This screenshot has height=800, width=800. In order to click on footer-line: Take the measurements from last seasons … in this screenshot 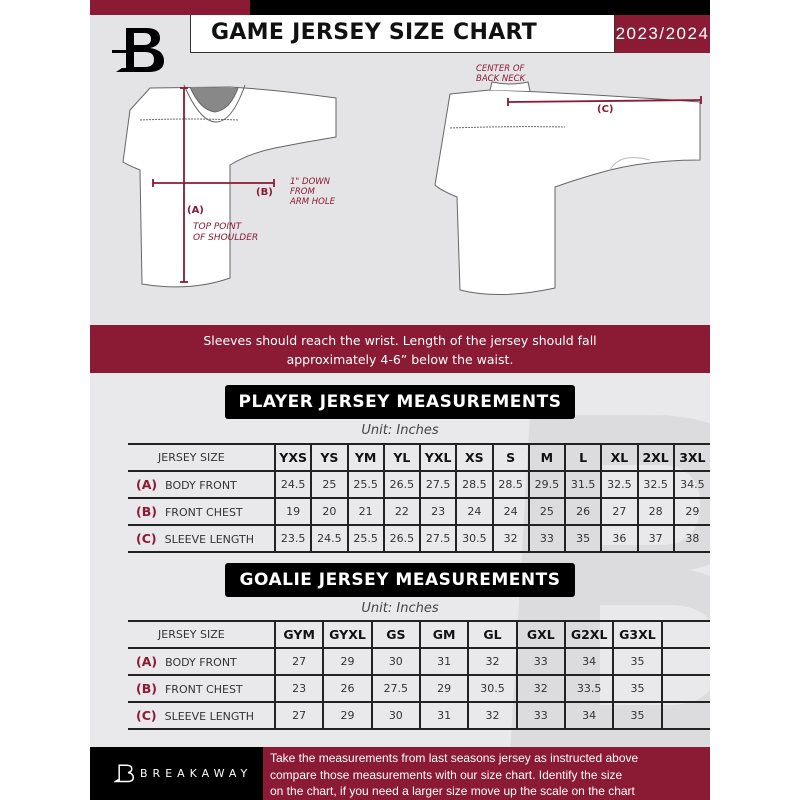, I will do `click(454, 758)`.